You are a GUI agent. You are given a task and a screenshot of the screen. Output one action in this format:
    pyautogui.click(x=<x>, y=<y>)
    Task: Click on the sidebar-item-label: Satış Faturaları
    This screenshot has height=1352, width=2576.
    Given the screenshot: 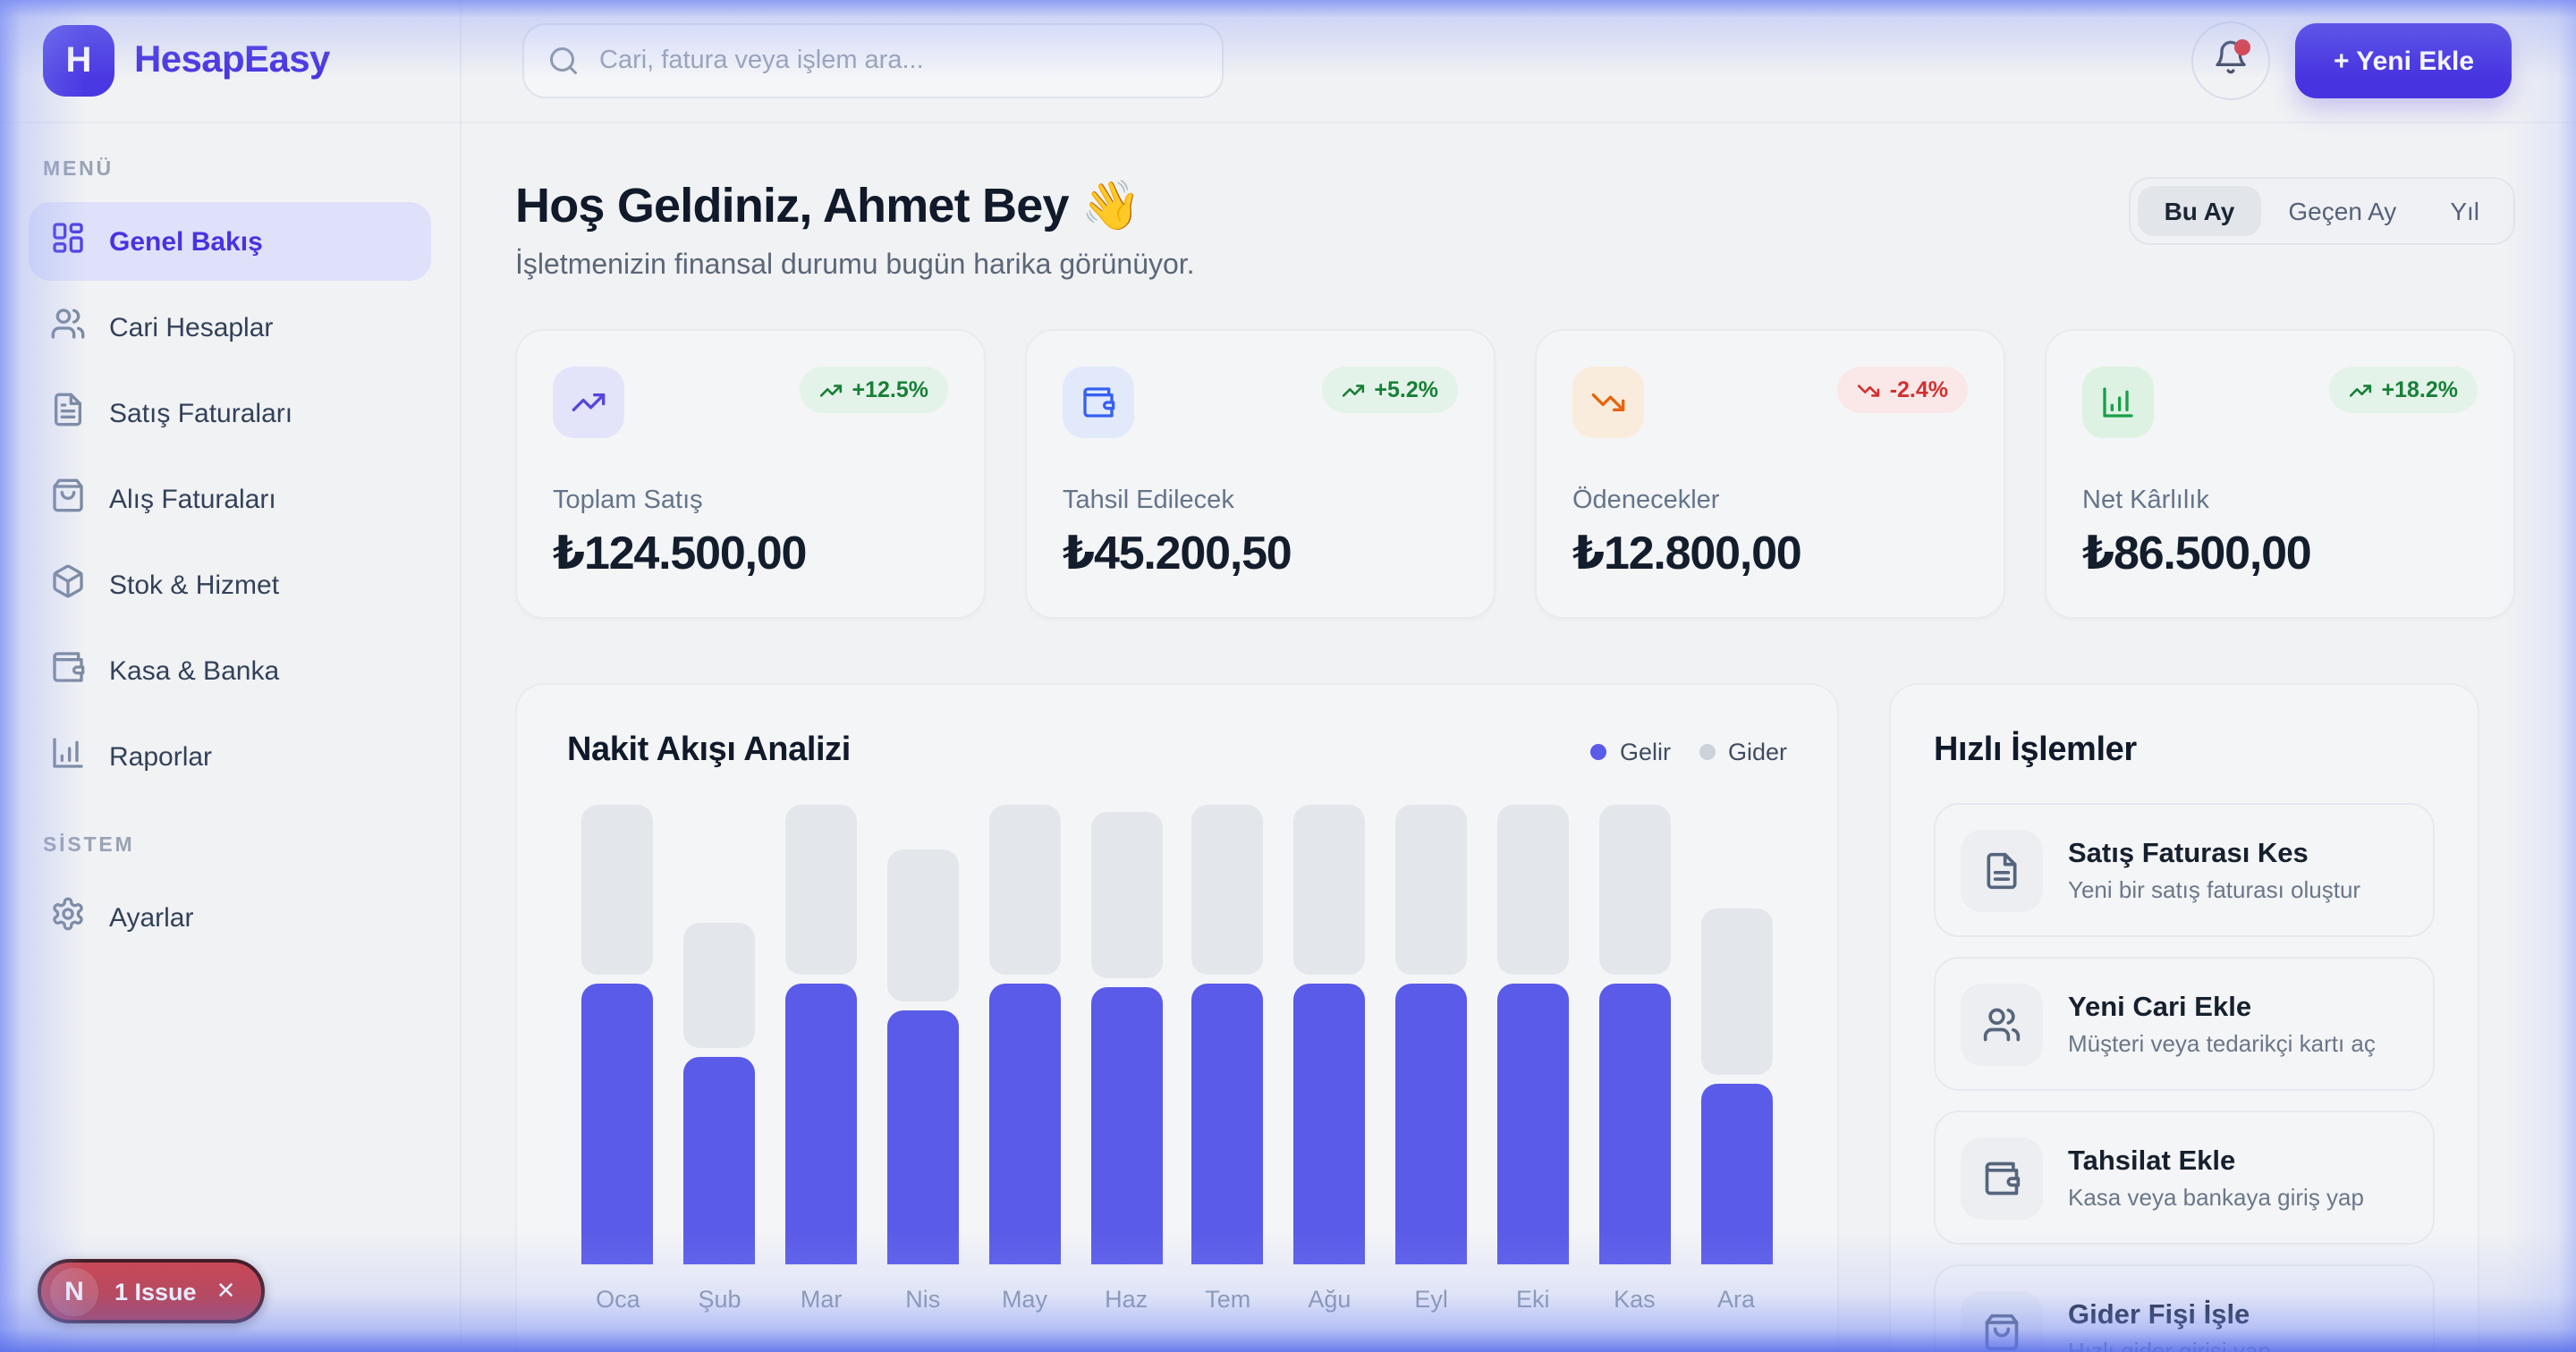 What is the action you would take?
    pyautogui.click(x=201, y=413)
    